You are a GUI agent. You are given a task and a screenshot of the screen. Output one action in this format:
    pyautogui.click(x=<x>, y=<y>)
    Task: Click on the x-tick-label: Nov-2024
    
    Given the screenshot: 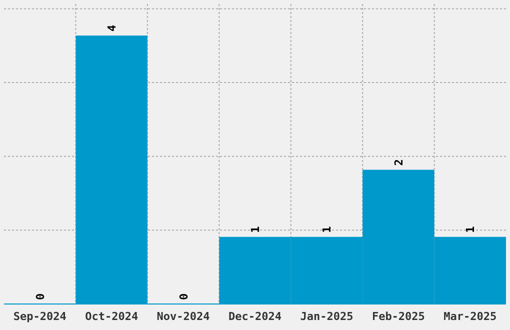 What is the action you would take?
    pyautogui.click(x=183, y=316)
    